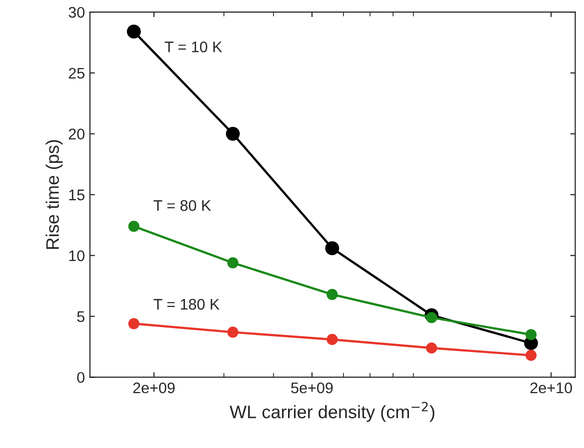 This screenshot has height=448, width=584. What do you see at coordinates (80, 316) in the screenshot?
I see `y-tick-label: 5` at bounding box center [80, 316].